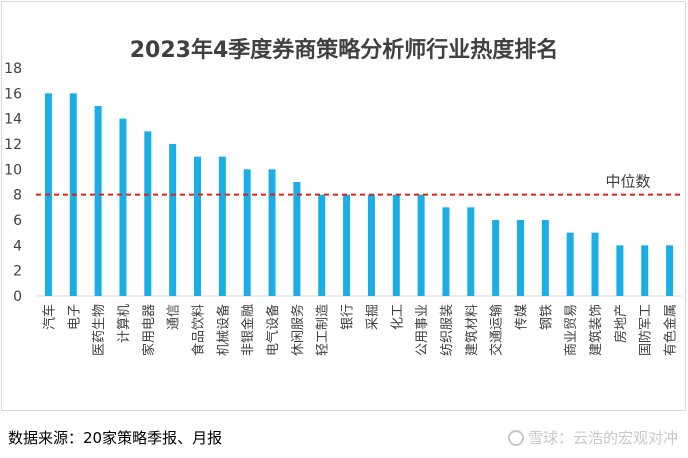 This screenshot has width=688, height=458. Describe the element at coordinates (646, 330) in the screenshot. I see `x-tick-label: 国防军工` at that location.